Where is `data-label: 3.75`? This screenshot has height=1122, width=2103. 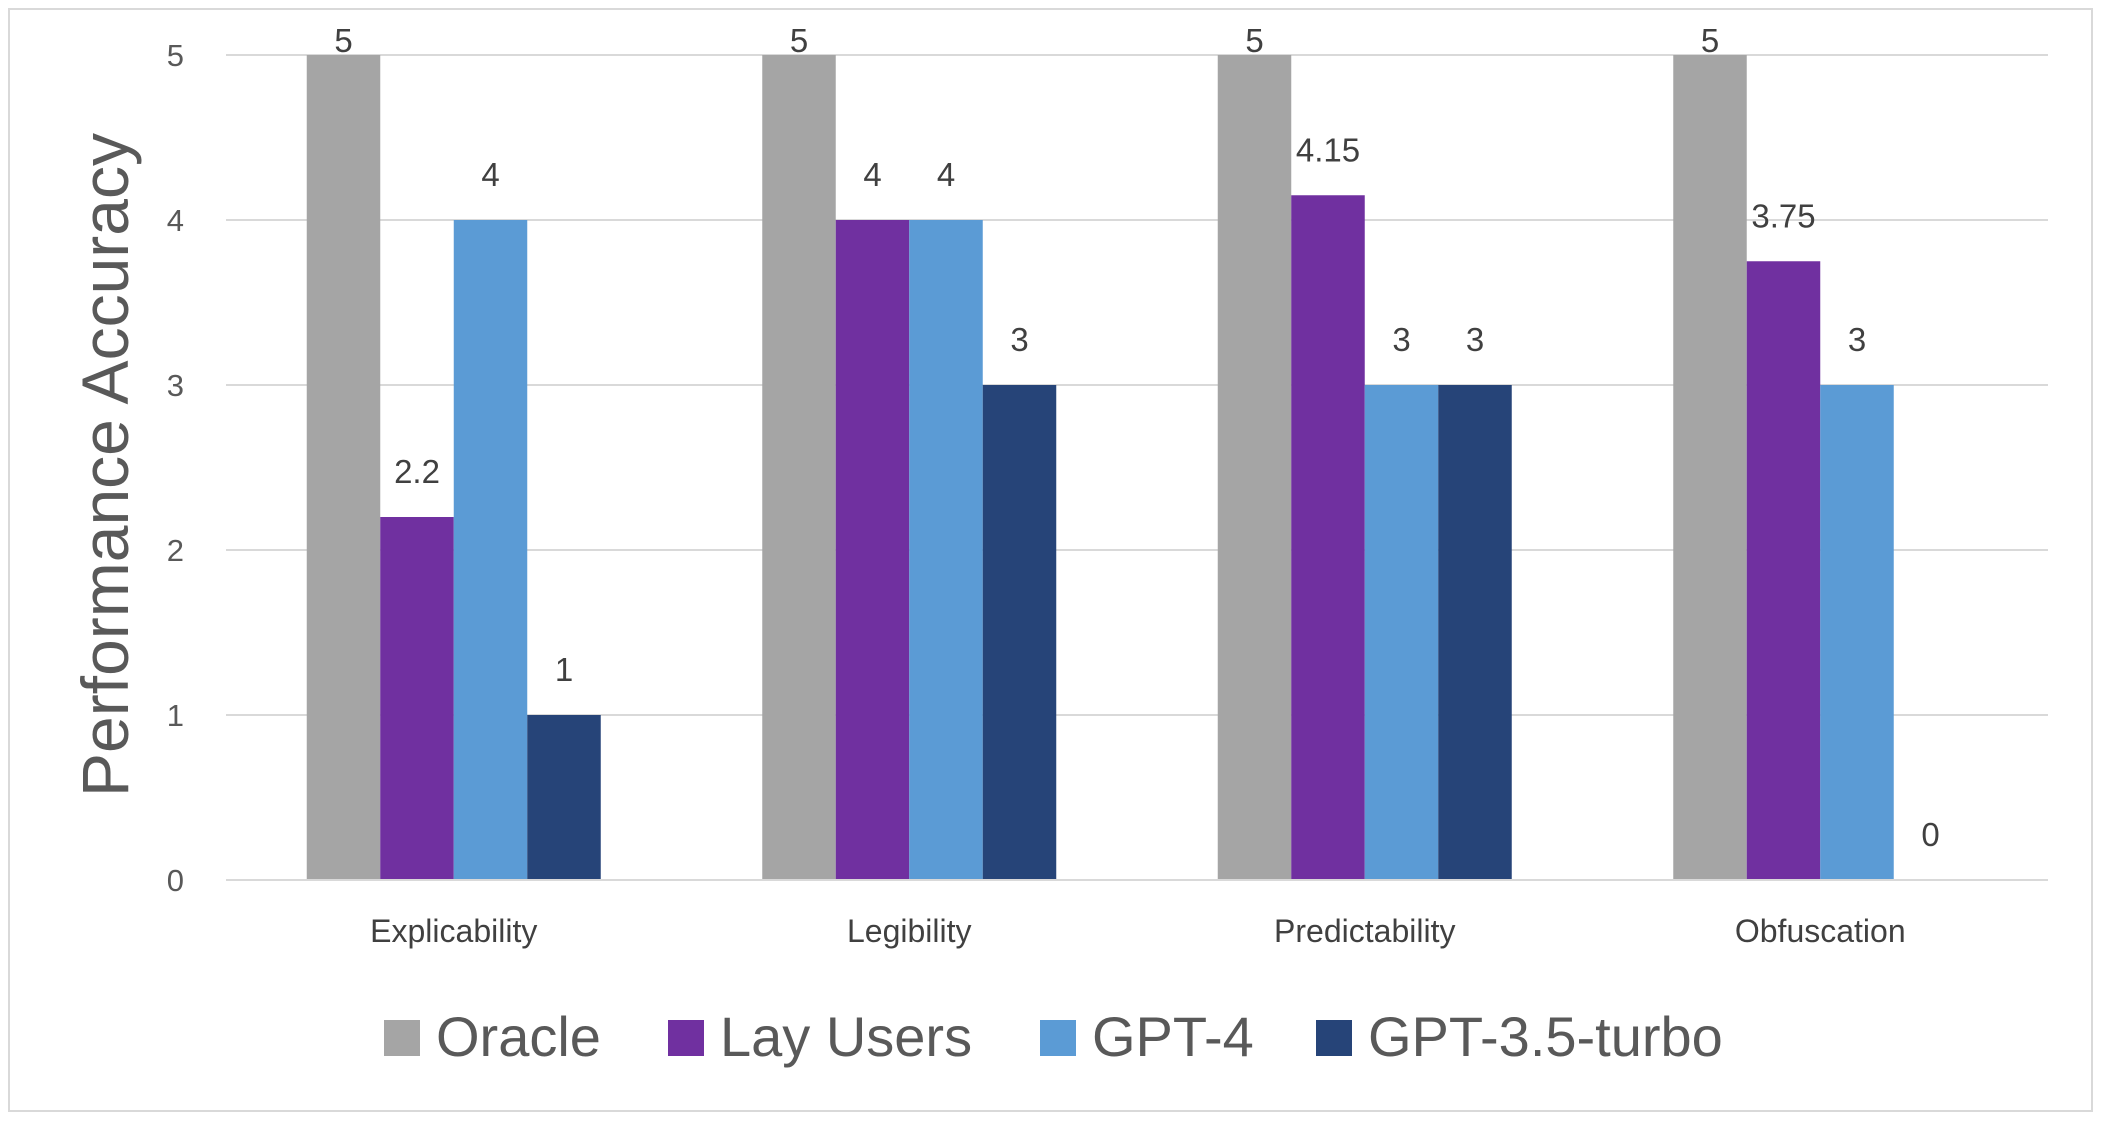 data-label: 3.75 is located at coordinates (1783, 215).